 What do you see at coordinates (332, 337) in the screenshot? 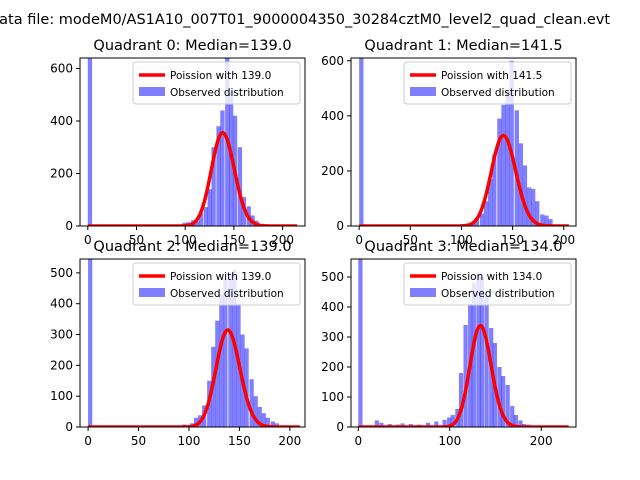
I see `y-tick-label: 300` at bounding box center [332, 337].